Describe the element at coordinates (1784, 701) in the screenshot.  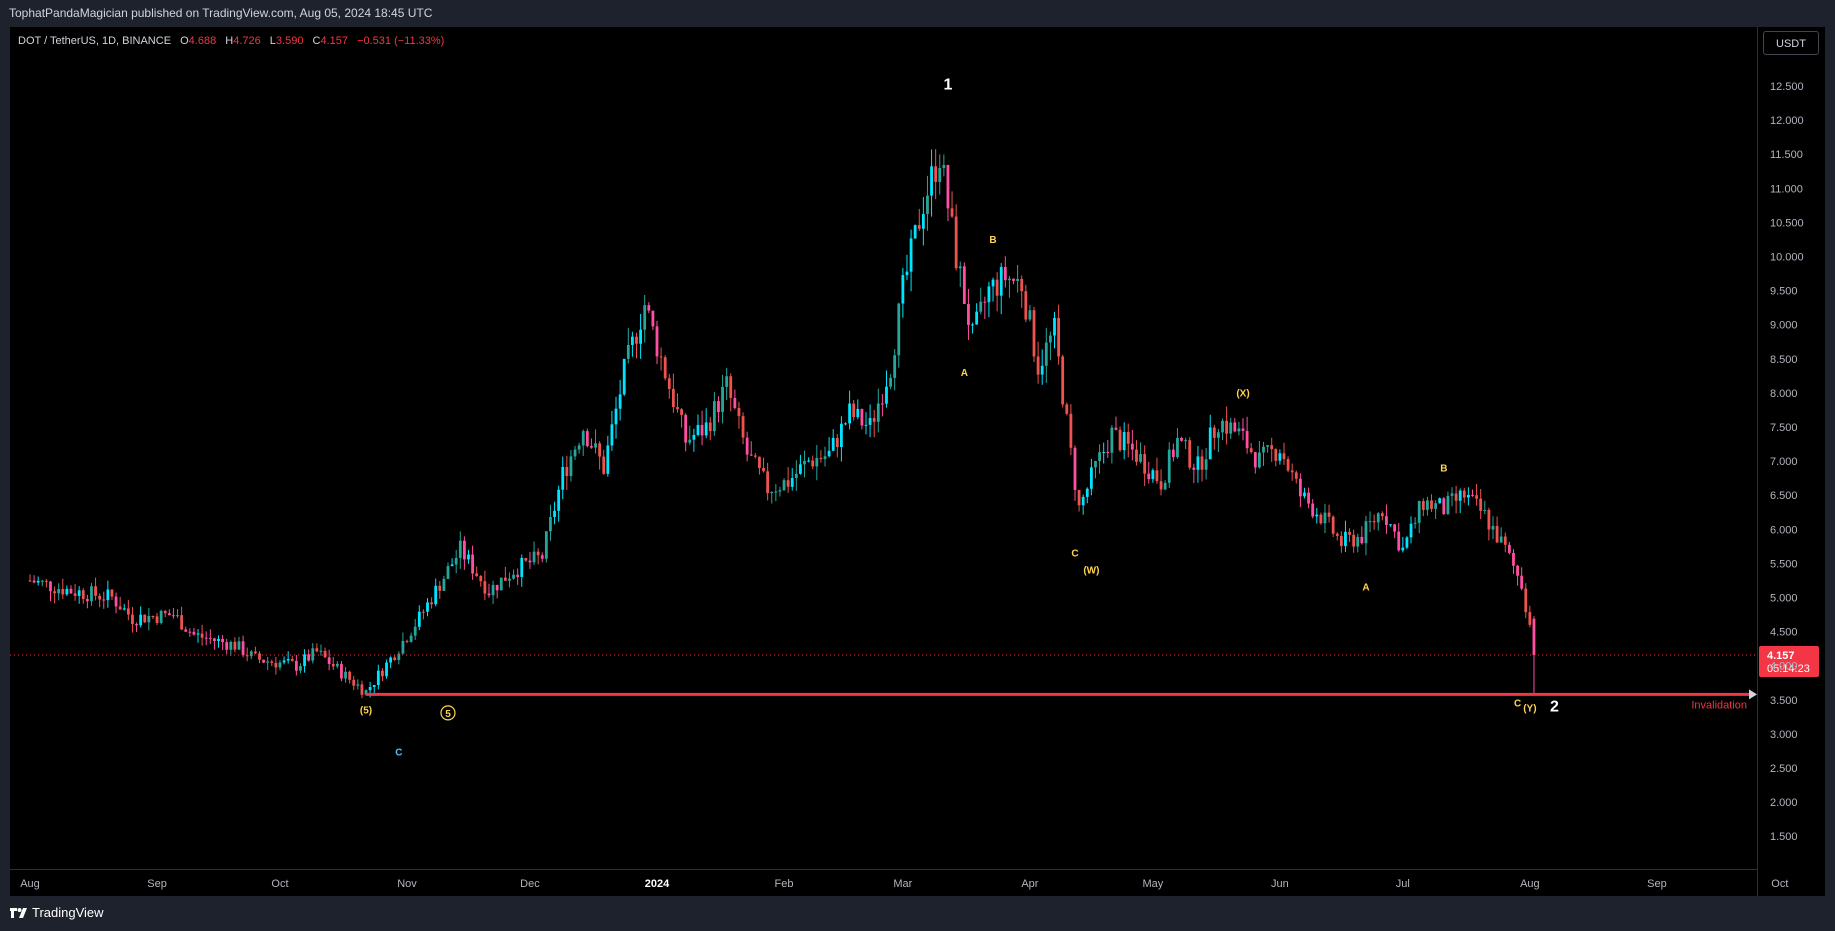
I see `price-tick-label: 3.500` at that location.